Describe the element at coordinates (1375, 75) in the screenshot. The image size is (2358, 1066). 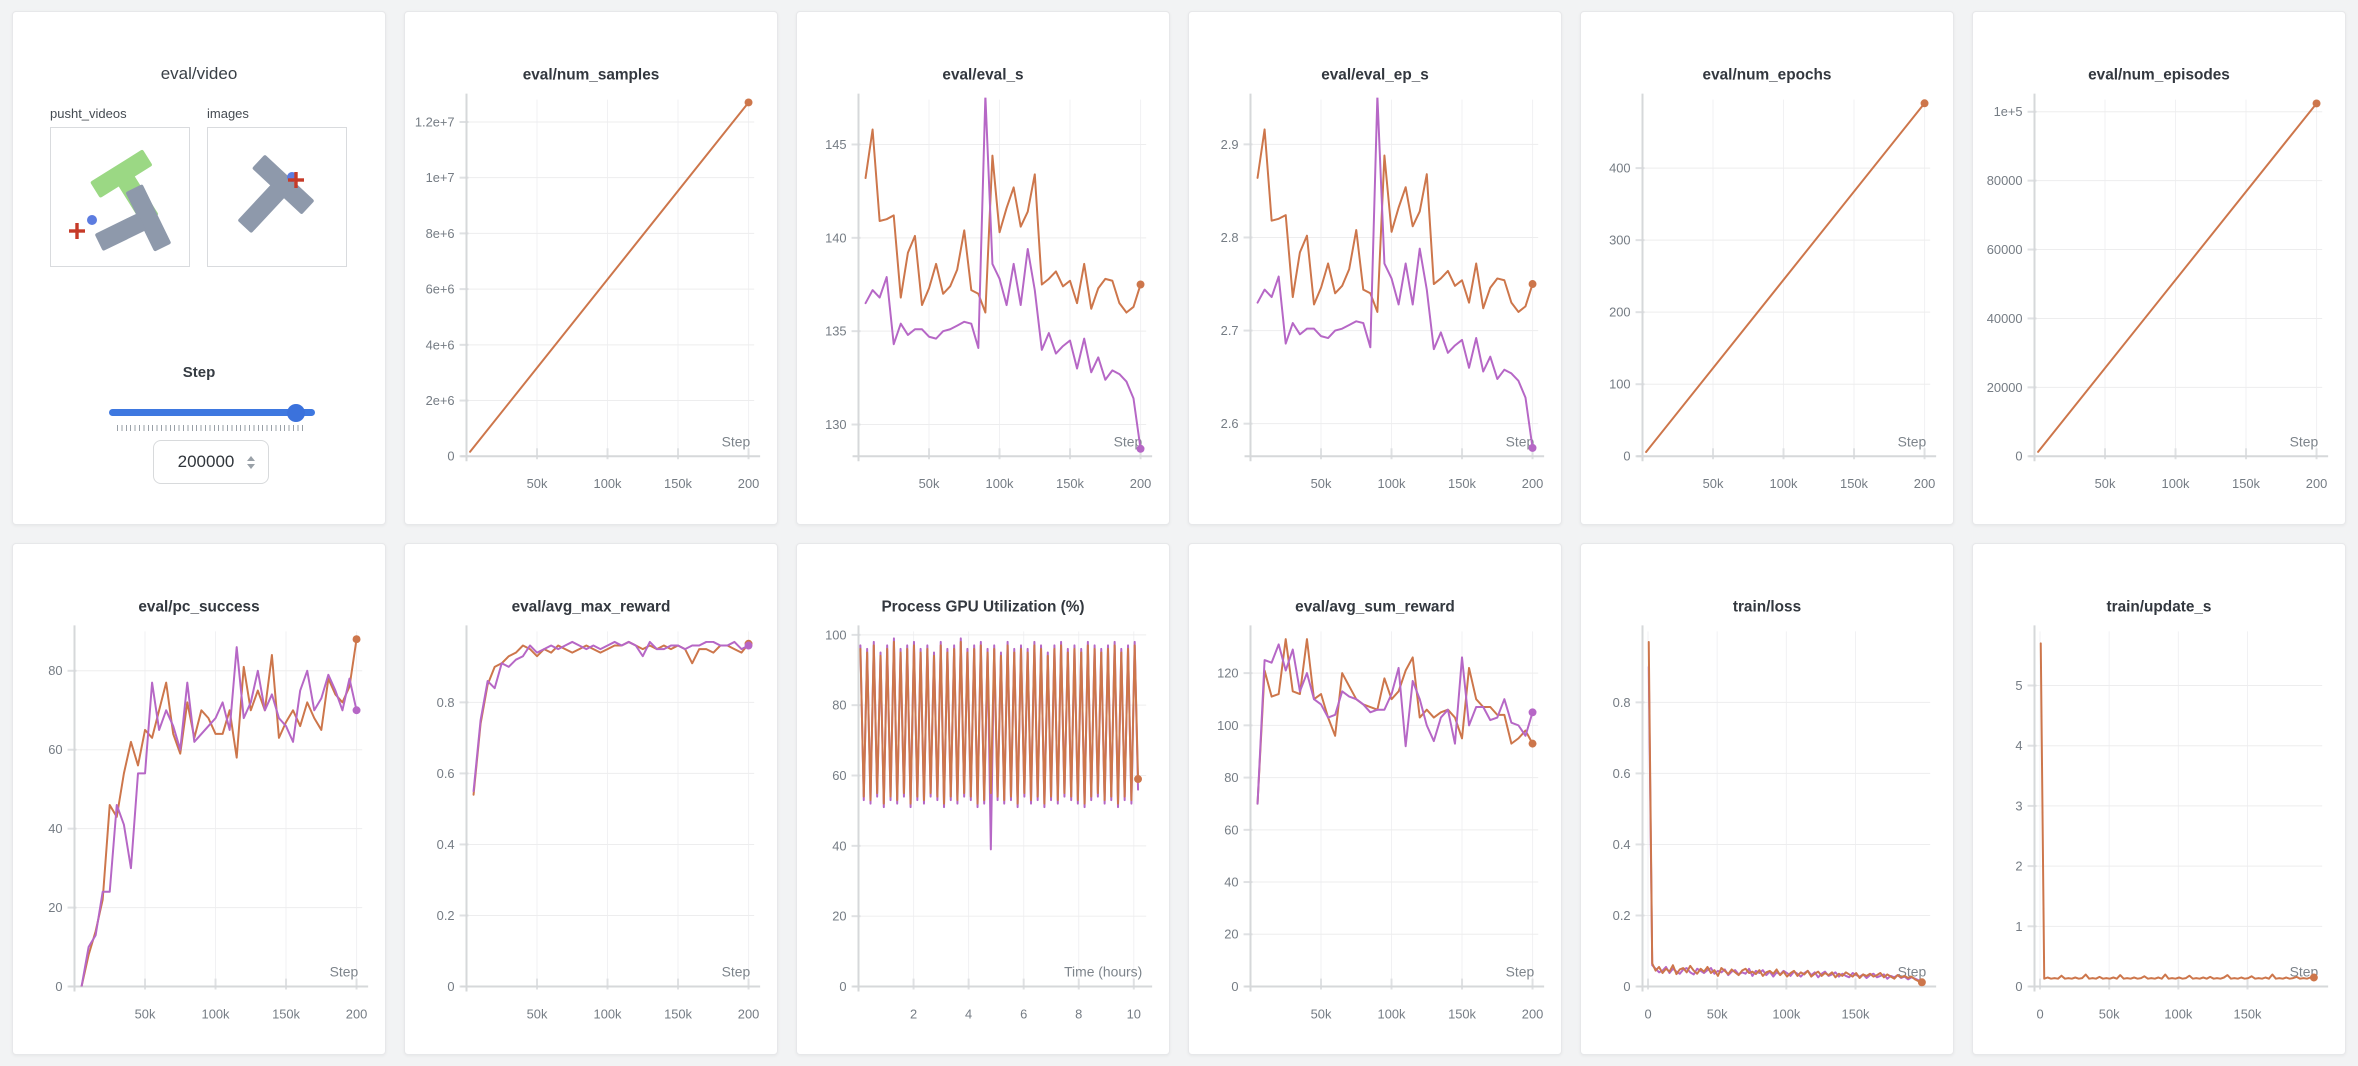
I see `svg-text: eval/eval_ep_s` at that location.